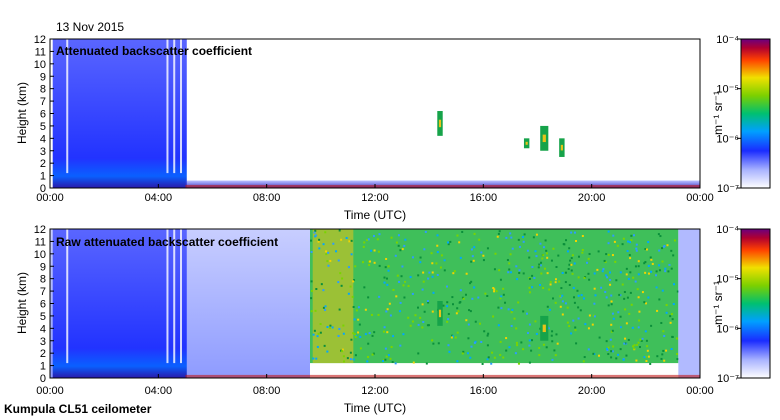 The width and height of the screenshot is (780, 420). I want to click on colorbar-label: m⁻¹ sr⁻¹, so click(718, 113).